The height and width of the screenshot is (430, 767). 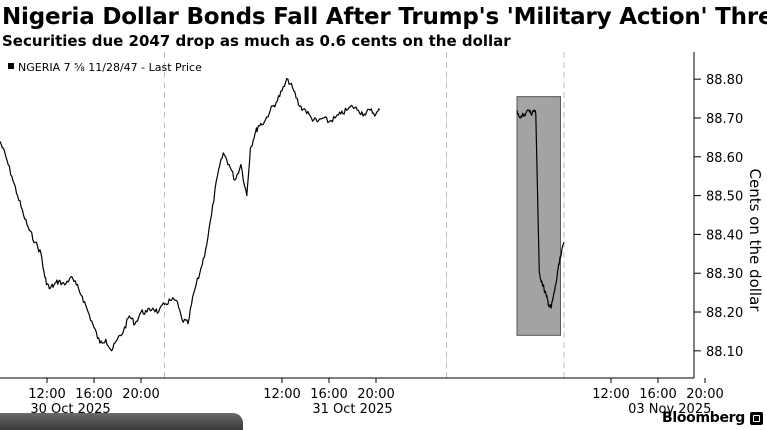 What do you see at coordinates (70, 407) in the screenshot?
I see `x-day-label: 30 Oct 2025` at bounding box center [70, 407].